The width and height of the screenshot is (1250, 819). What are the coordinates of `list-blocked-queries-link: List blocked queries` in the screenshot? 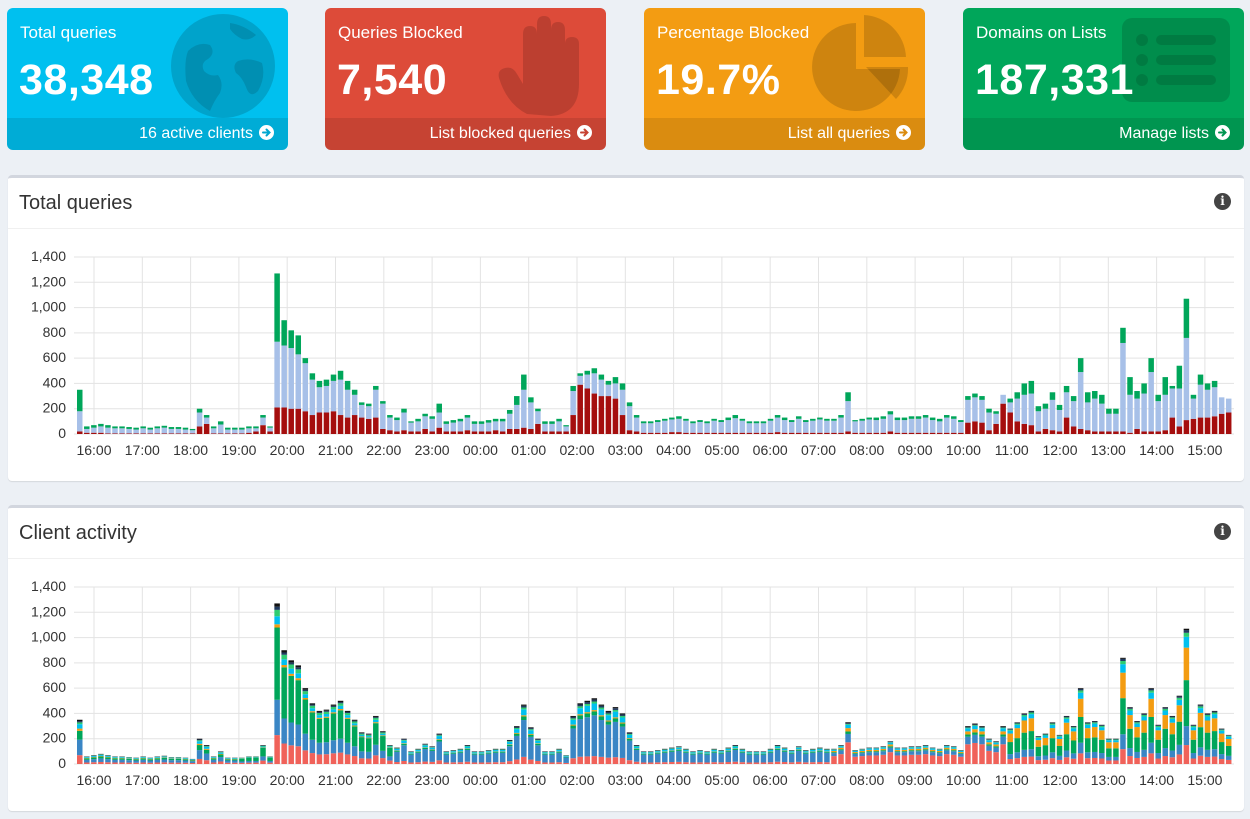 It's located at (465, 134).